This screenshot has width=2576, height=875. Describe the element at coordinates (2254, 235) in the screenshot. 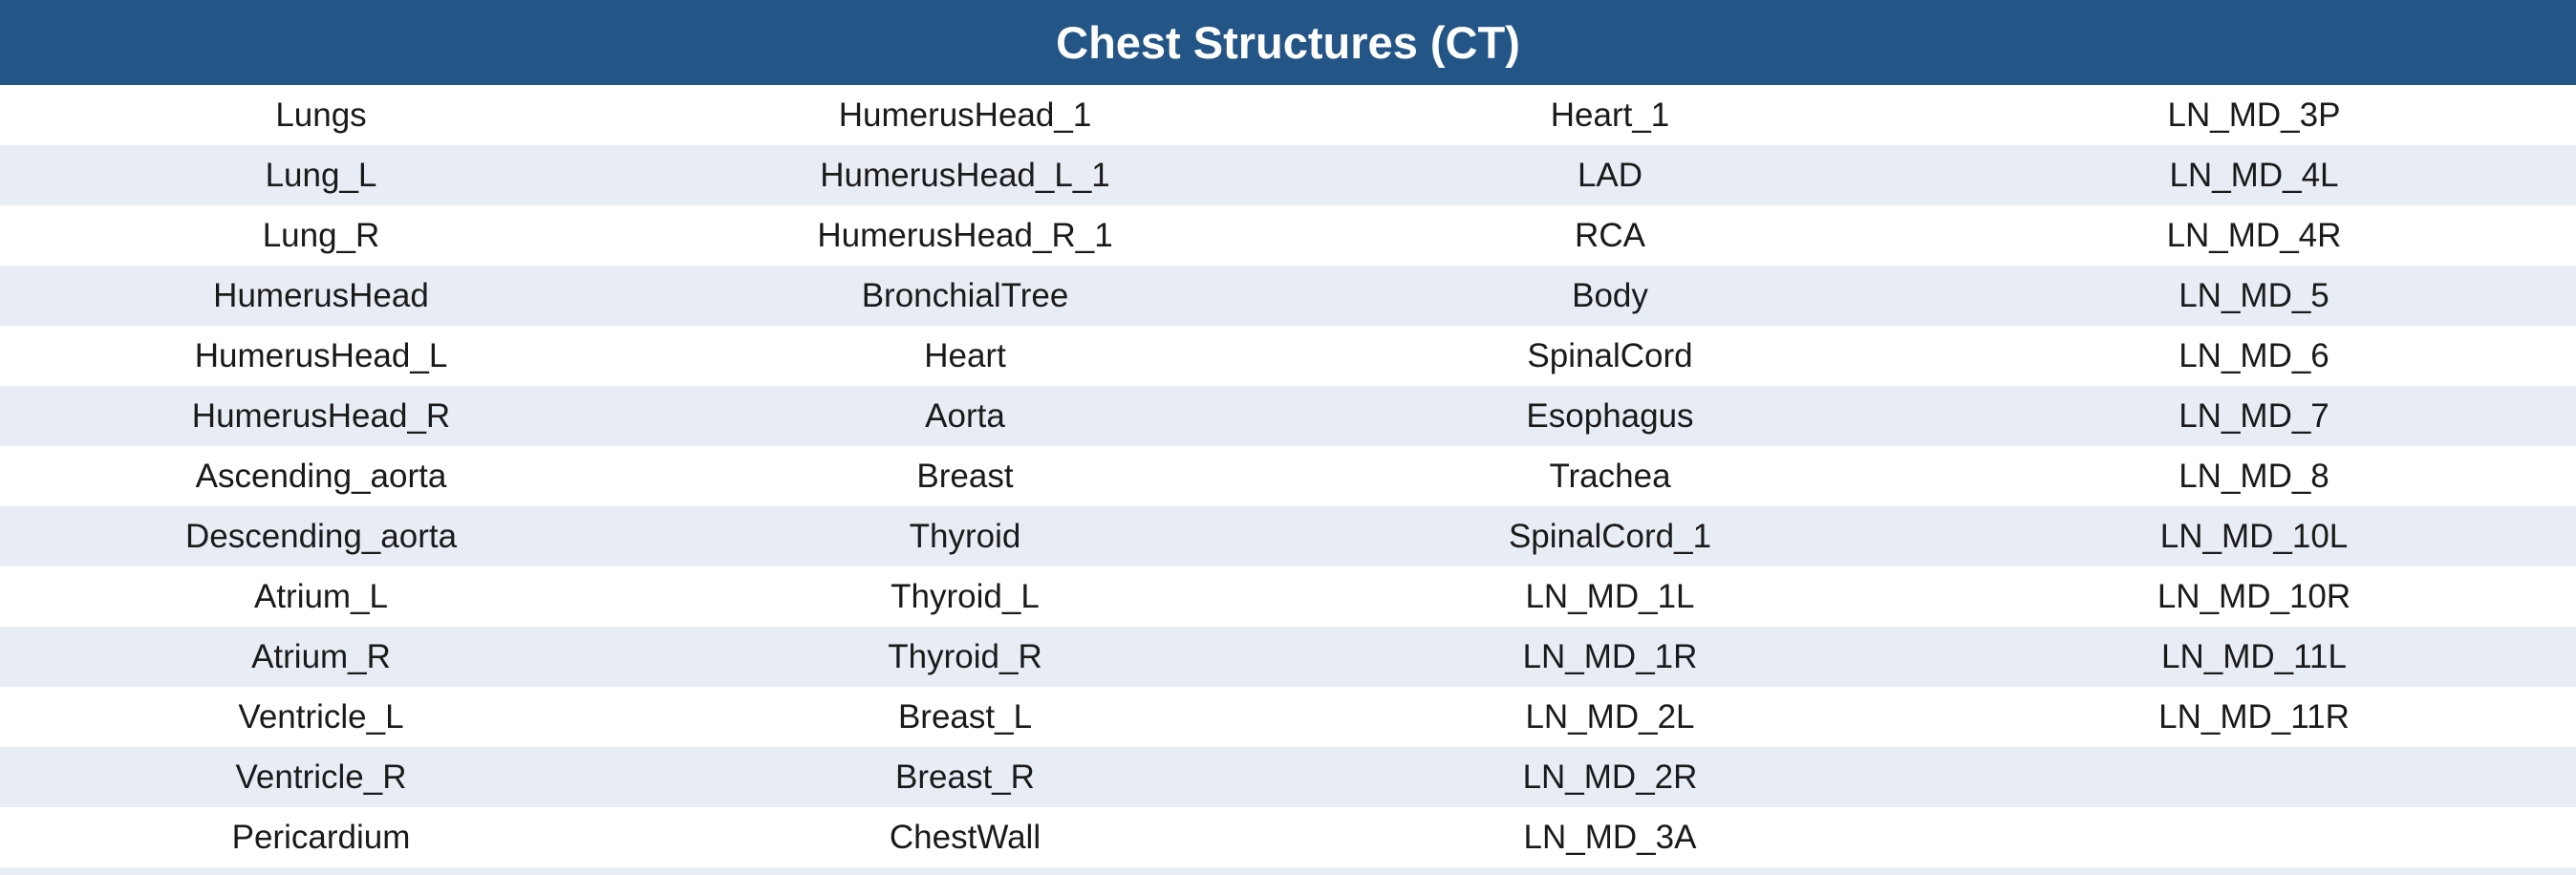

I see `table-cell: LN_MD_4R` at that location.